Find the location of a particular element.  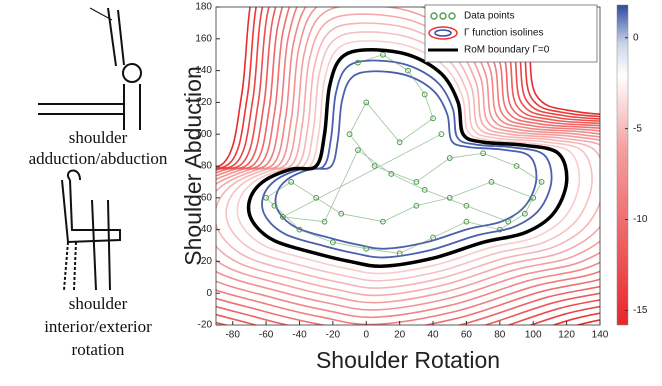

caption: rotation is located at coordinates (98, 349).